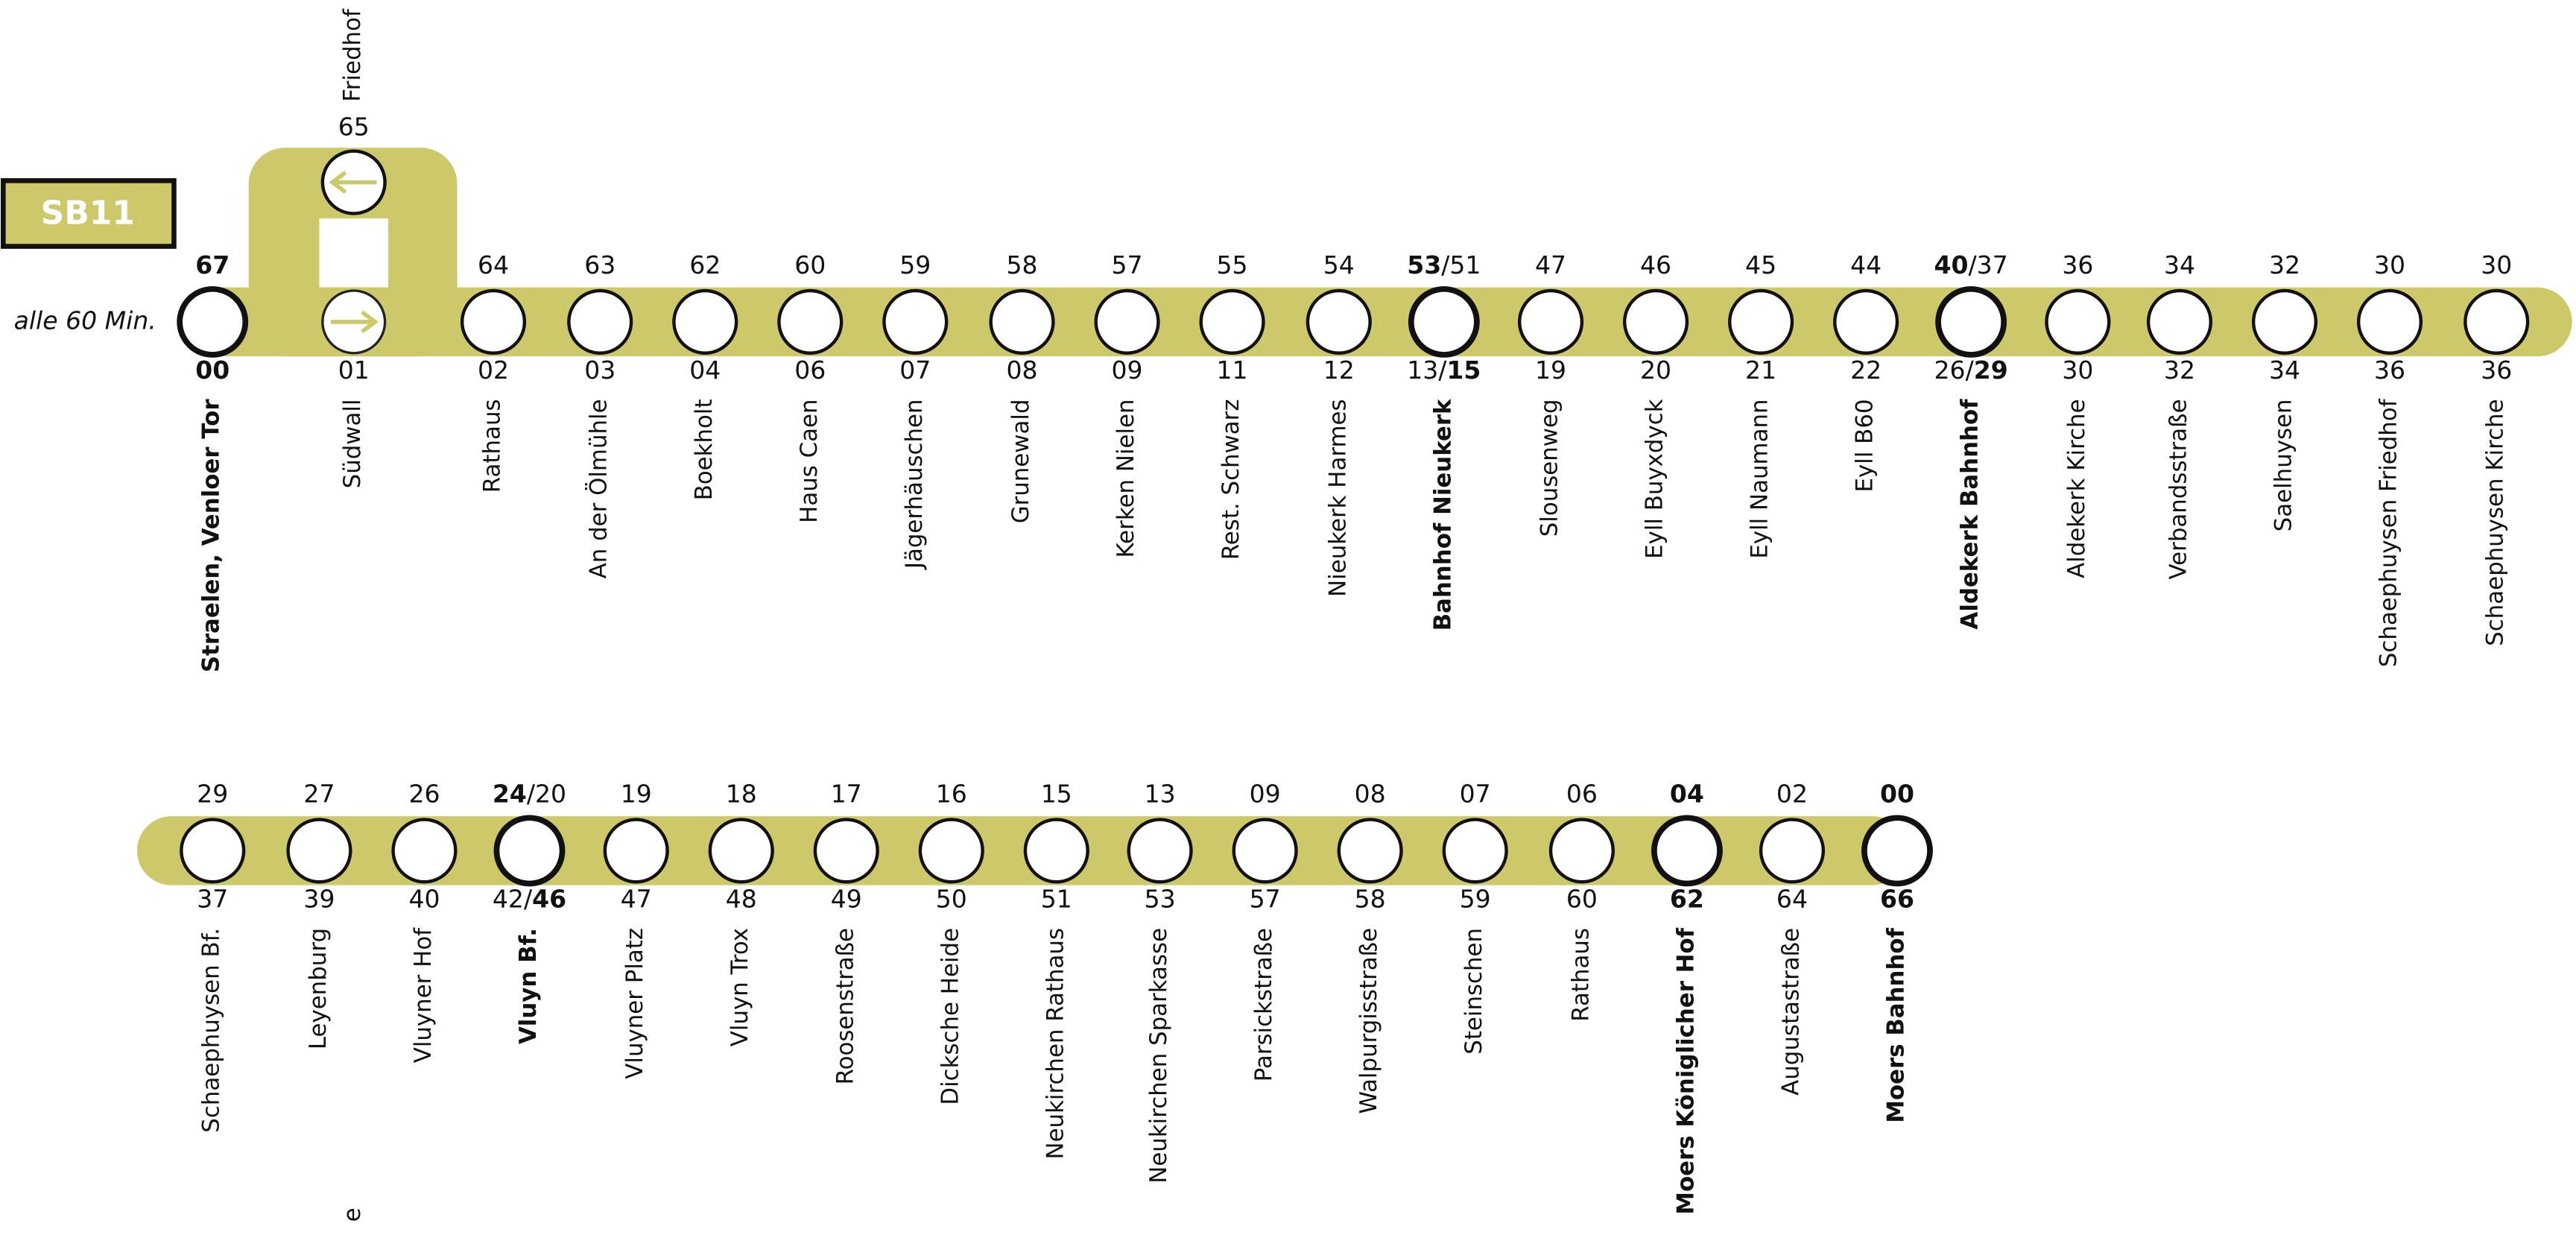  What do you see at coordinates (1127, 265) in the screenshot?
I see `stop-time: 57` at bounding box center [1127, 265].